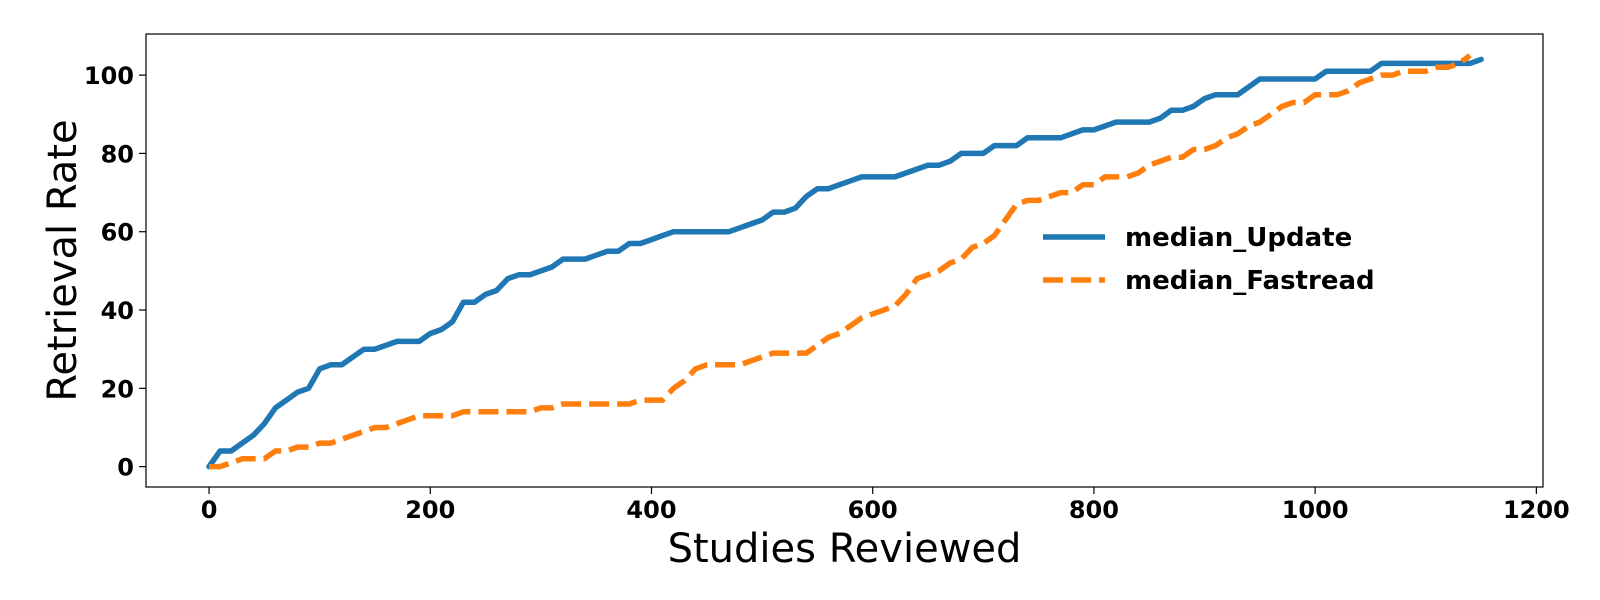 The width and height of the screenshot is (1600, 600). Describe the element at coordinates (117, 389) in the screenshot. I see `y-tick-label: 20` at that location.